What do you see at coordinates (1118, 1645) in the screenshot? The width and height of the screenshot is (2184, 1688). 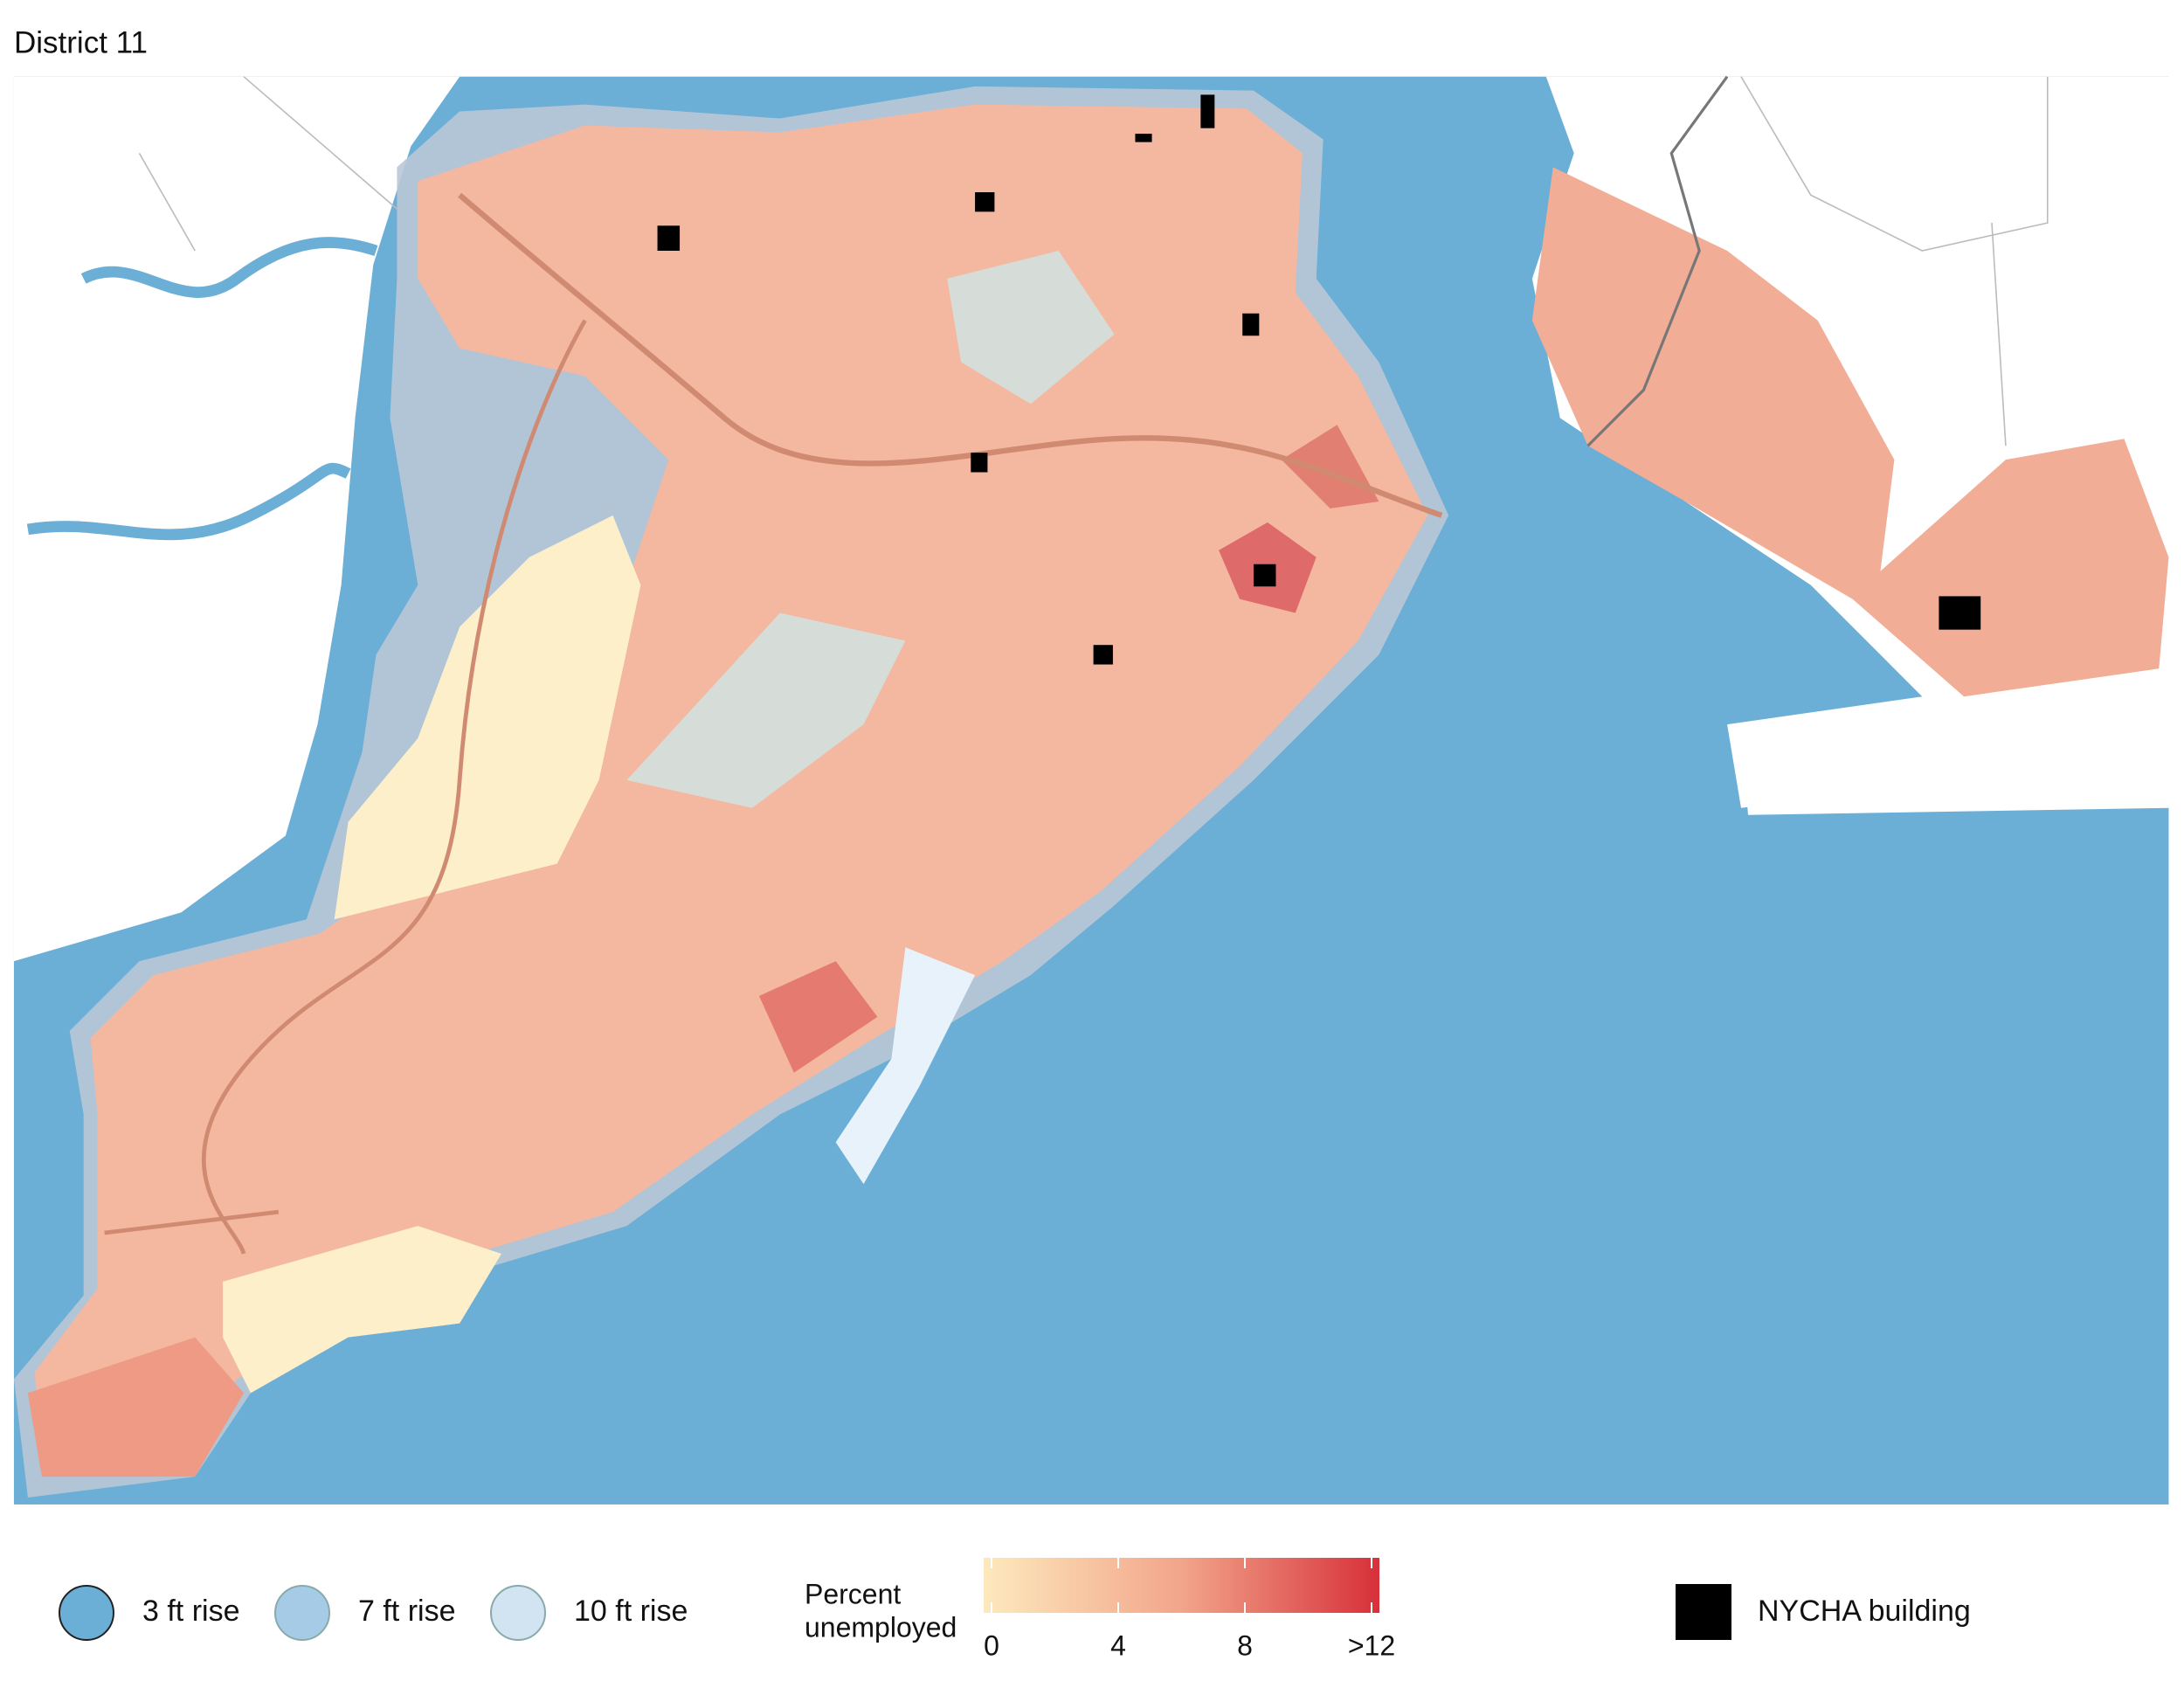 I see `colorbar-tick-label: 4` at bounding box center [1118, 1645].